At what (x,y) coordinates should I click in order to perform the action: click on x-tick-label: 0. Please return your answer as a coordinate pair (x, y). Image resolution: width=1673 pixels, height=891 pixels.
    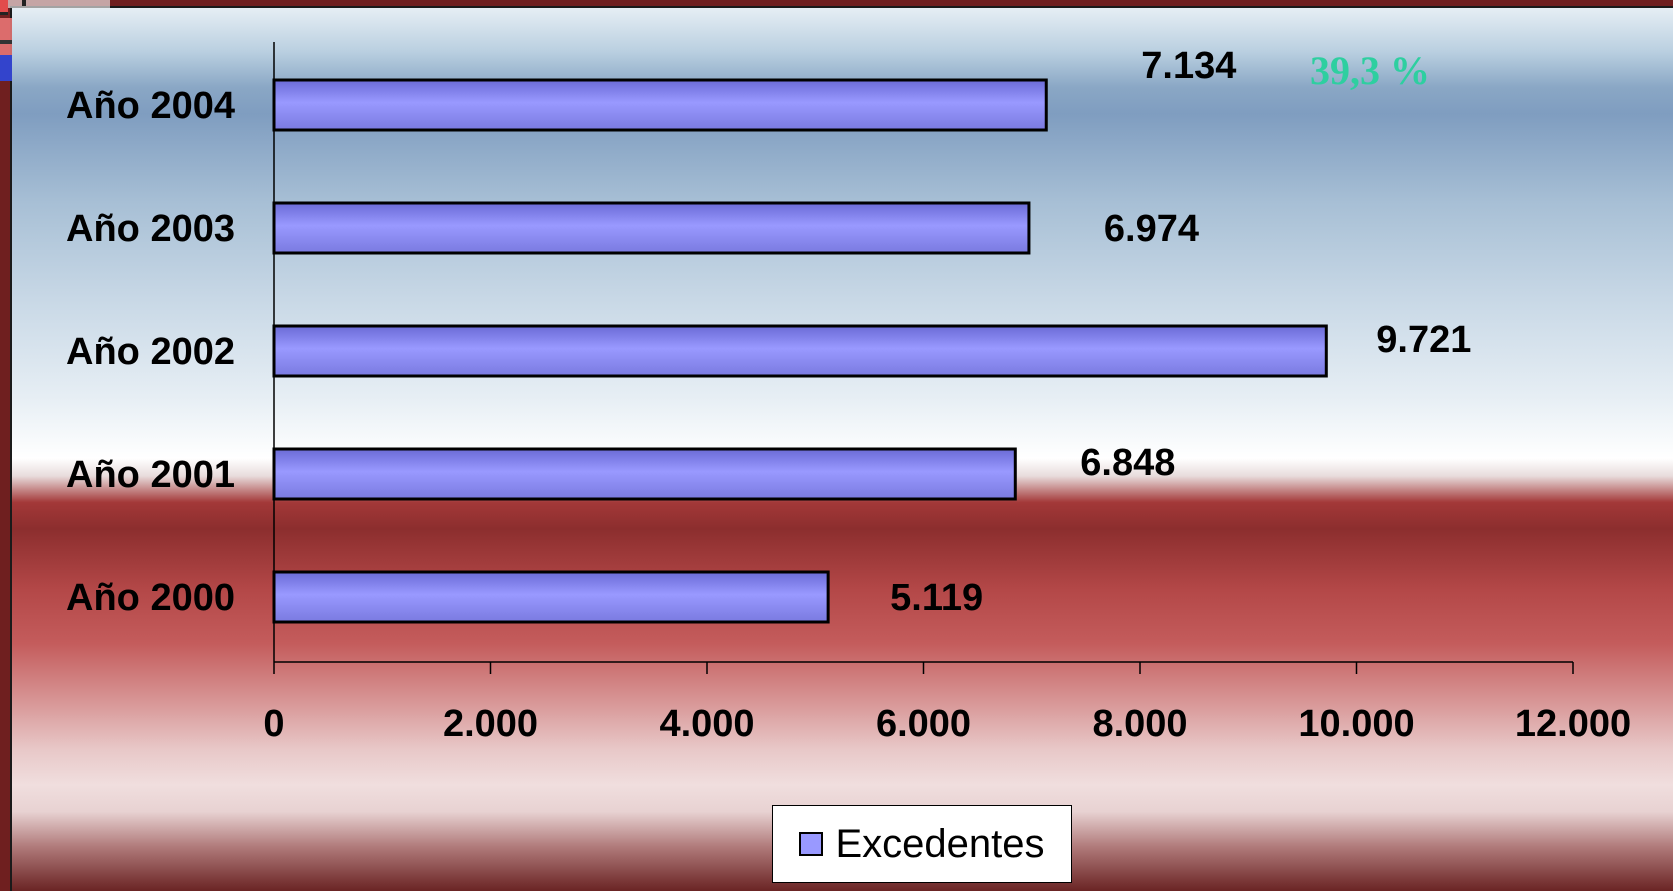
    Looking at the image, I should click on (273, 724).